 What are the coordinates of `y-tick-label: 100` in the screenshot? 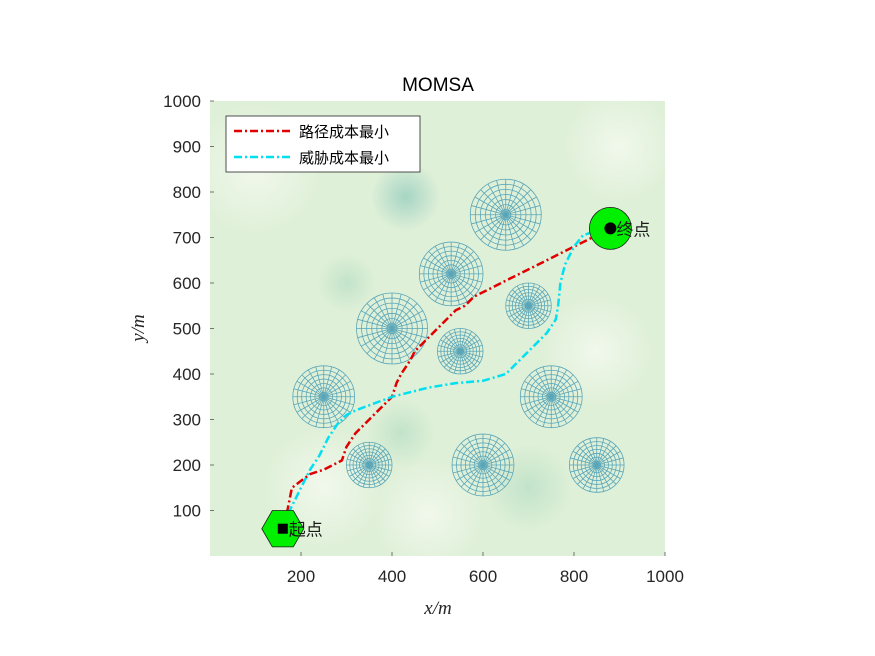 It's located at (187, 511).